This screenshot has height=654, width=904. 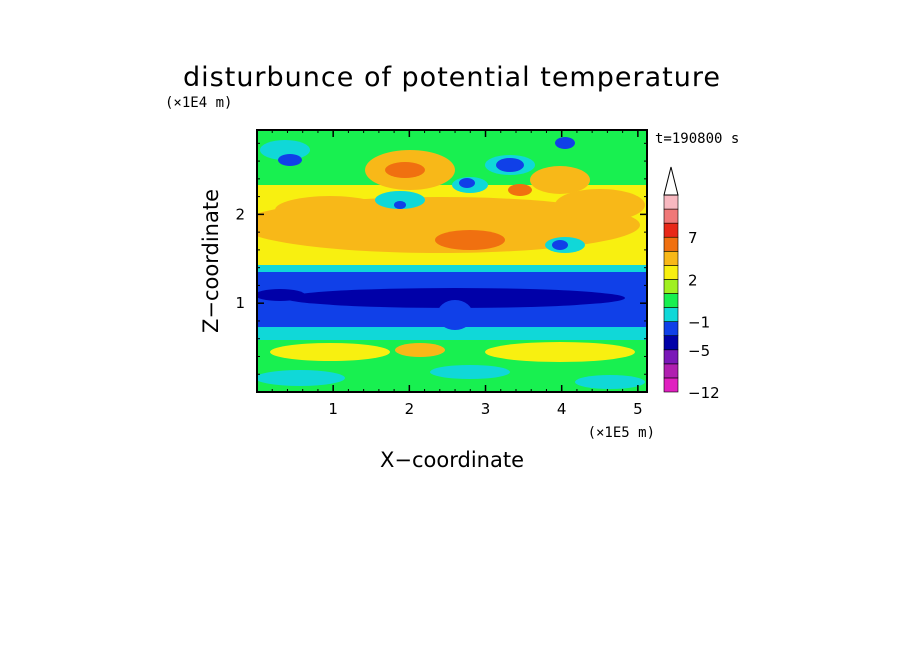 What do you see at coordinates (455, 298) in the screenshot?
I see `cold-band-core` at bounding box center [455, 298].